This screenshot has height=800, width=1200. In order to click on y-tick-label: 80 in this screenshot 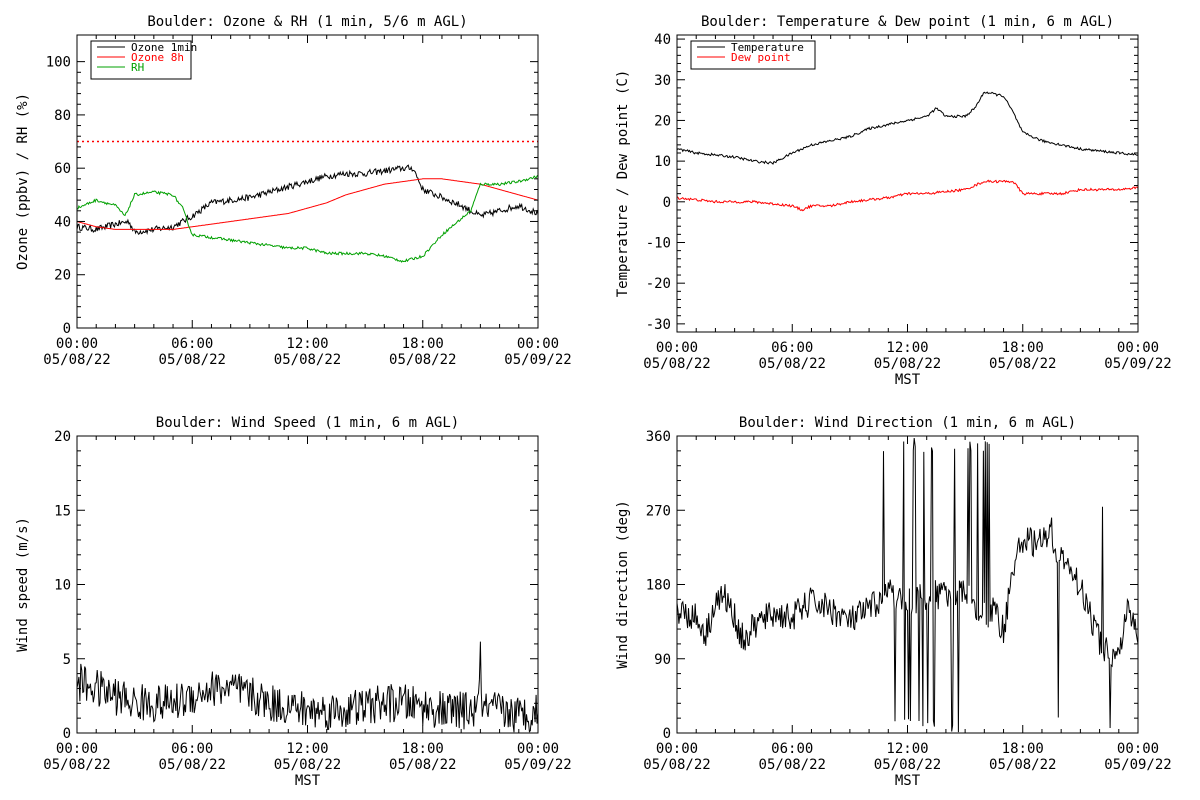, I will do `click(62, 116)`.